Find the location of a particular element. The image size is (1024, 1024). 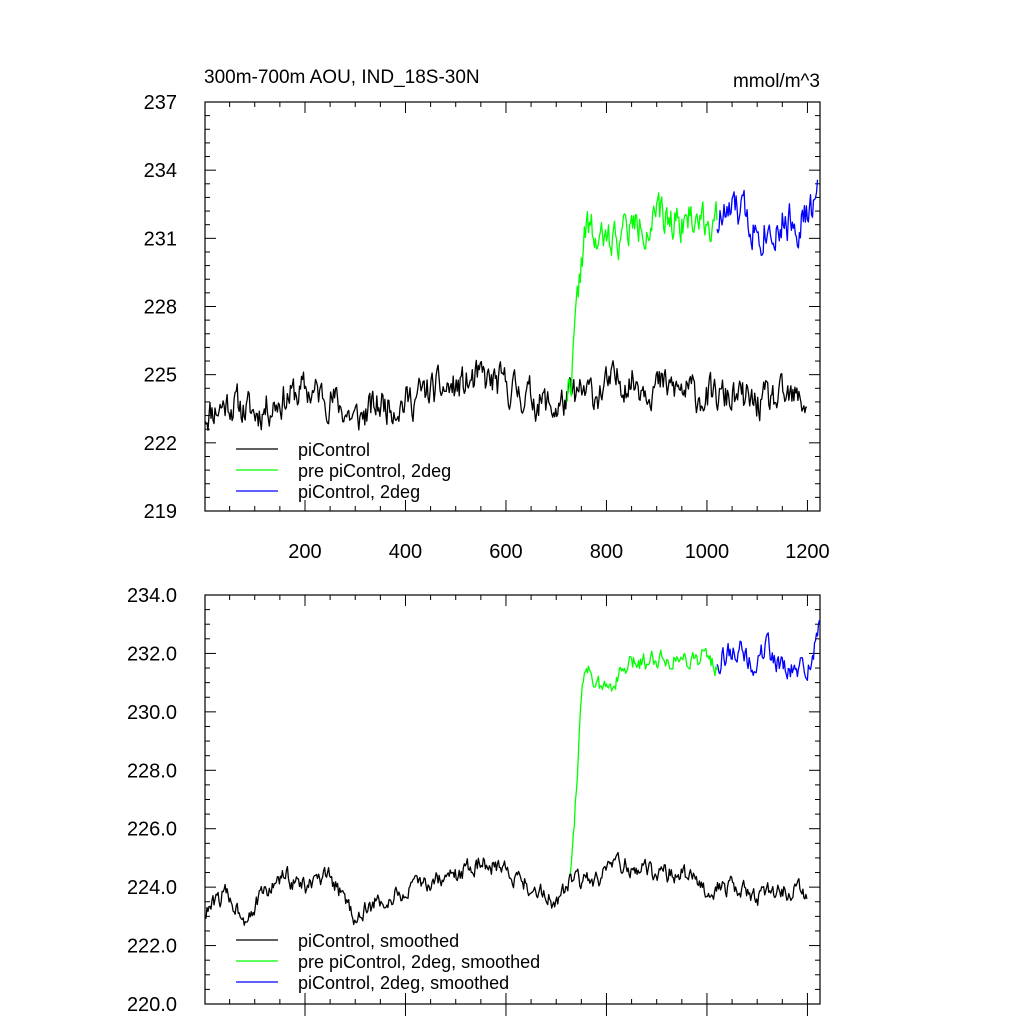

top-panel-series is located at coordinates (511, 305).